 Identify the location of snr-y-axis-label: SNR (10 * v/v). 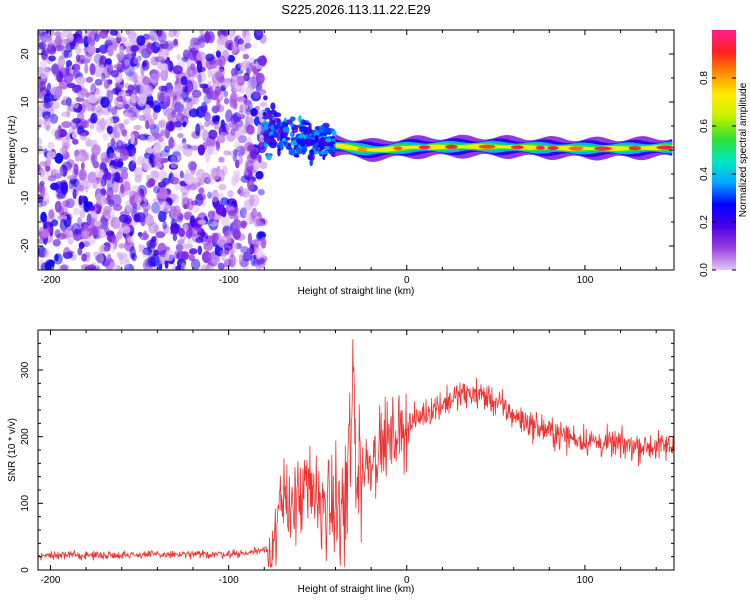
(12, 450).